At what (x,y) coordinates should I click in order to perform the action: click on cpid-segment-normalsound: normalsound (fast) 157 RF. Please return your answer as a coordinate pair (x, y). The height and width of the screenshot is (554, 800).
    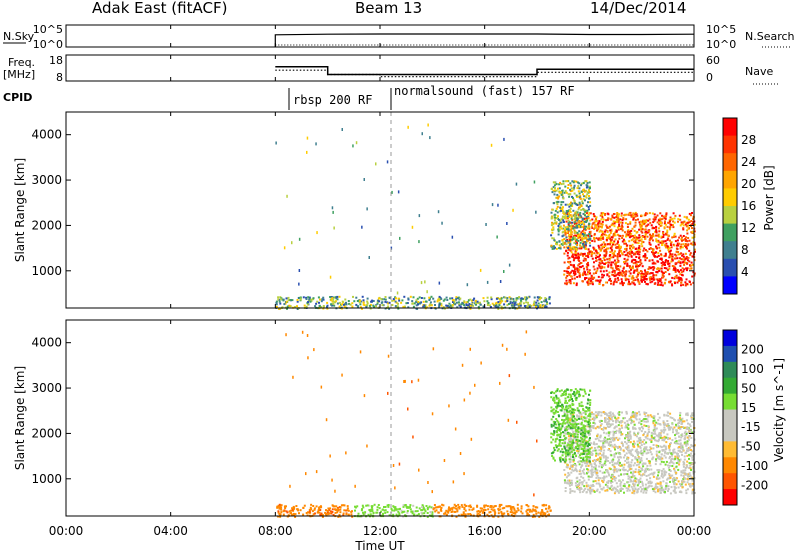
    Looking at the image, I should click on (484, 91).